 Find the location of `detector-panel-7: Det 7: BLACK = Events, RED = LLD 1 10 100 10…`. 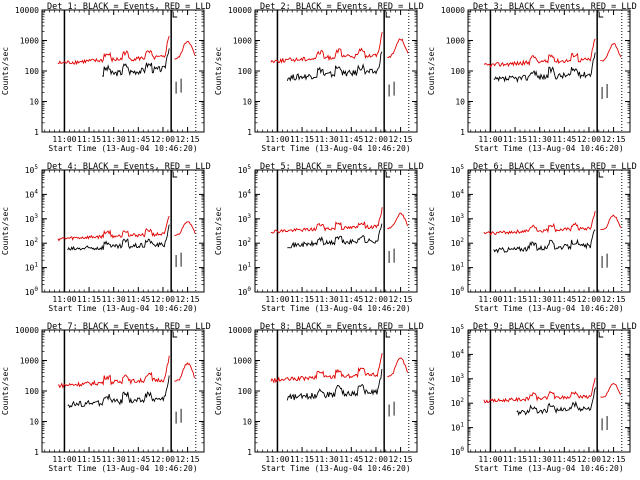

detector-panel-7: Det 7: BLACK = Events, RED = LLD 1 10 100 10… is located at coordinates (106, 397).